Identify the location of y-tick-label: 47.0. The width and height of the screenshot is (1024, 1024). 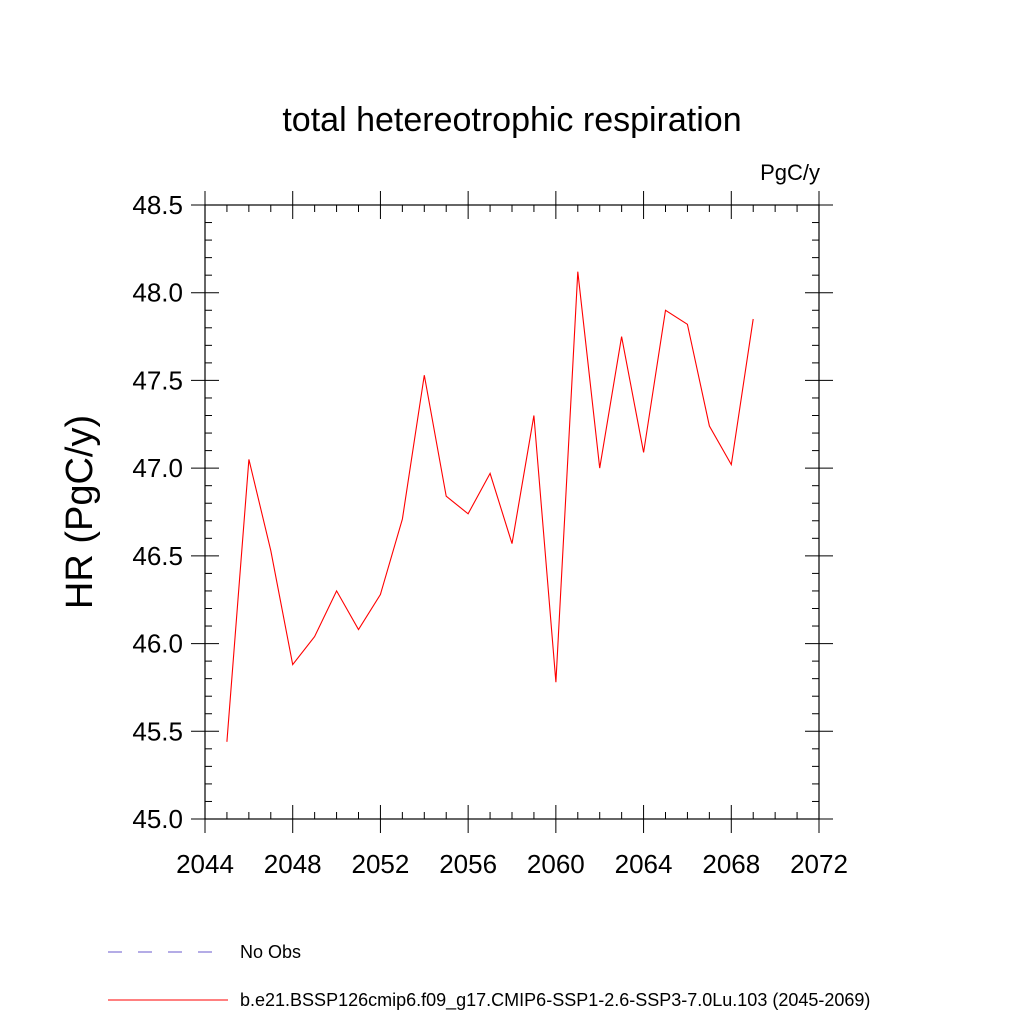
(157, 468).